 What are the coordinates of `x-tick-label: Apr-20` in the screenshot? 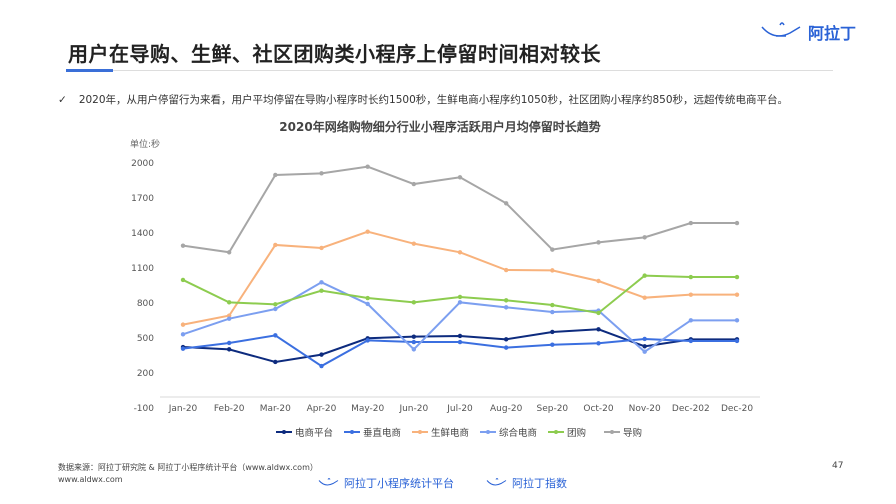 It's located at (322, 409).